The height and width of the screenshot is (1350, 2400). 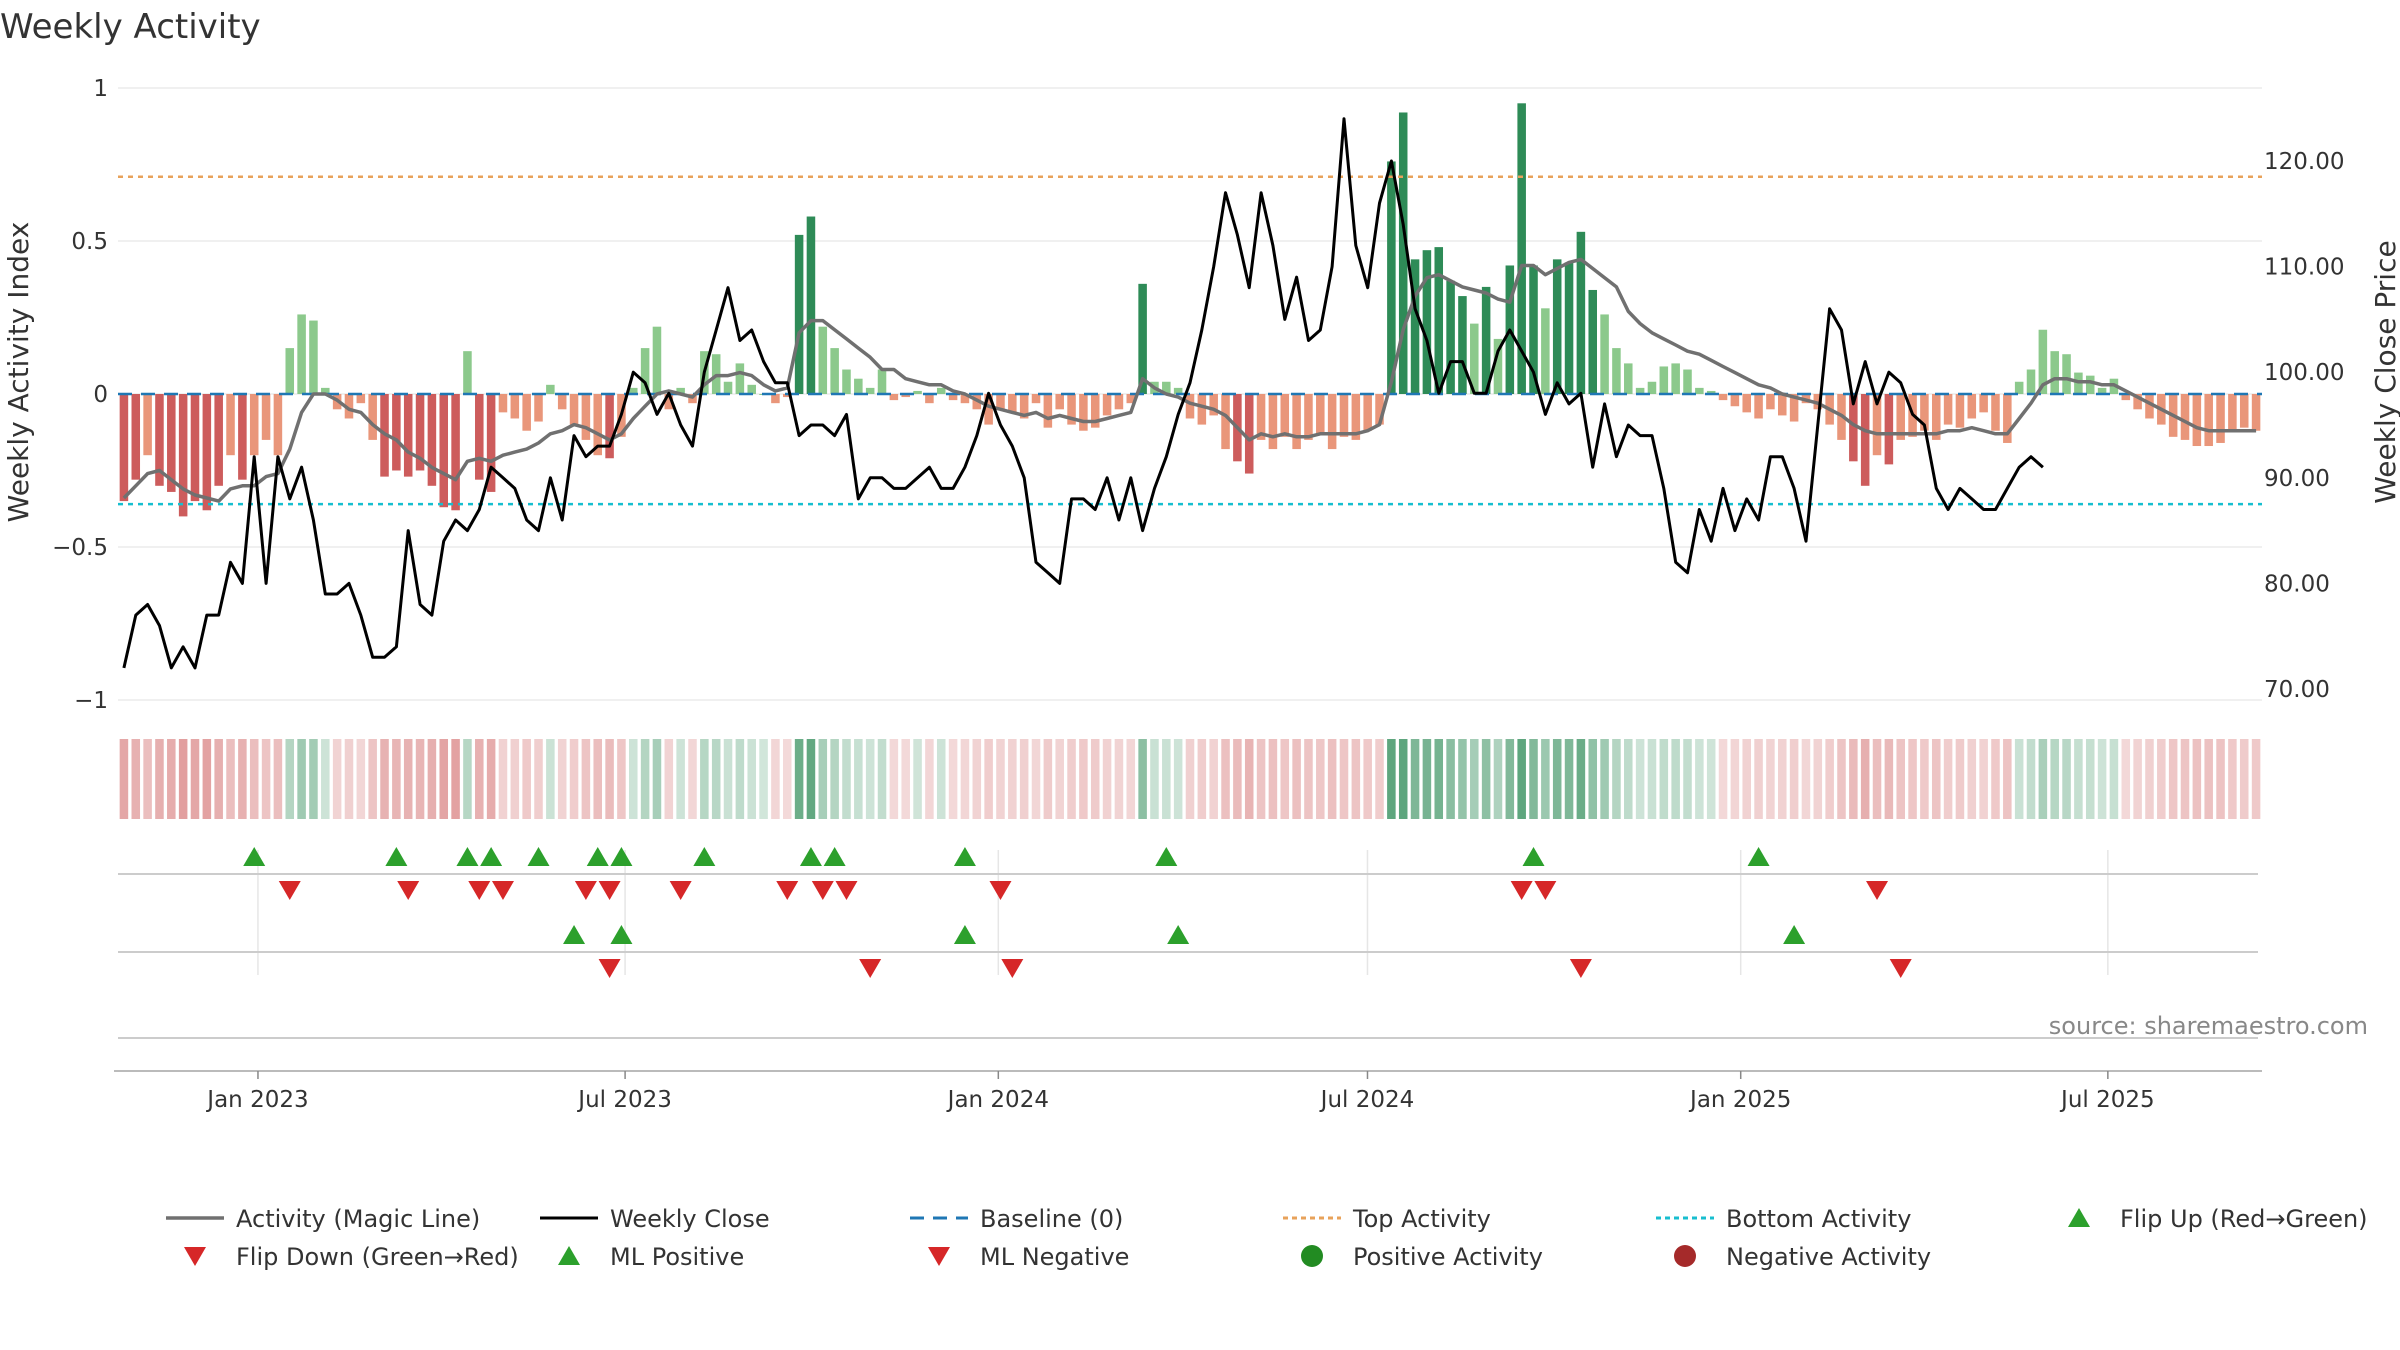 What do you see at coordinates (1016, 1219) in the screenshot?
I see `legend-item-baseline: Baseline (0)` at bounding box center [1016, 1219].